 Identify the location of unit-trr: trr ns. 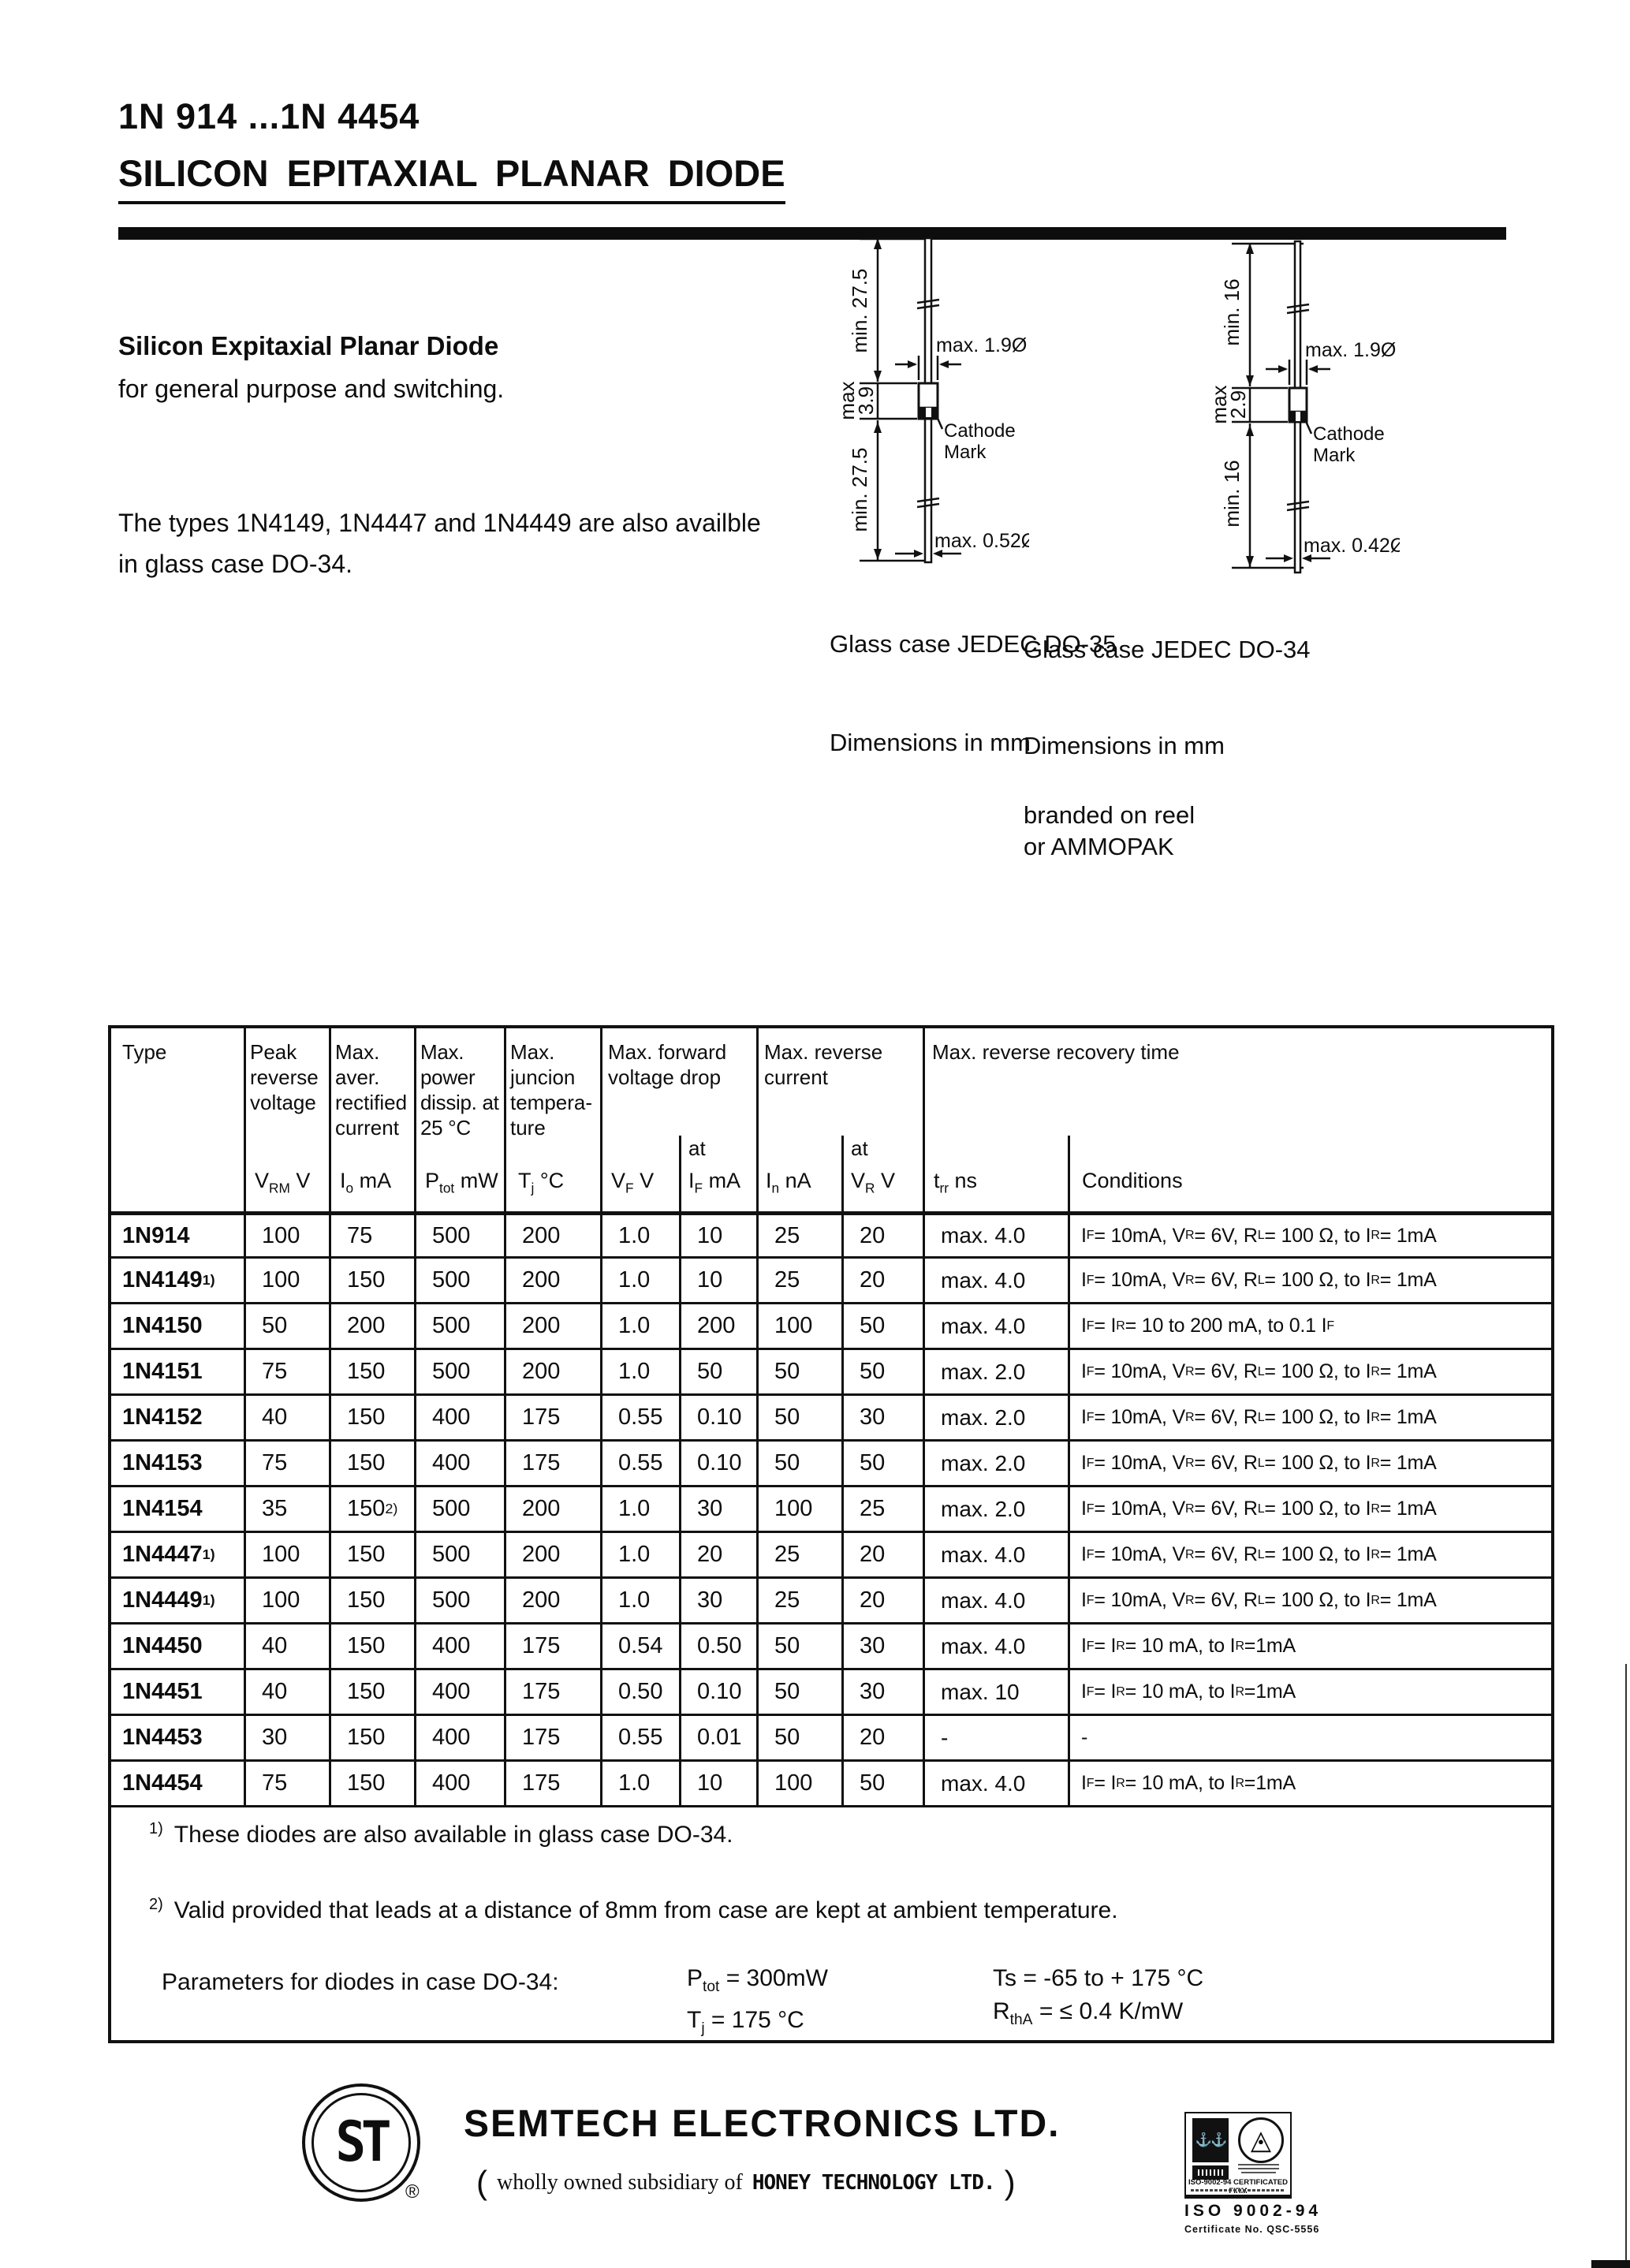
(956, 1182).